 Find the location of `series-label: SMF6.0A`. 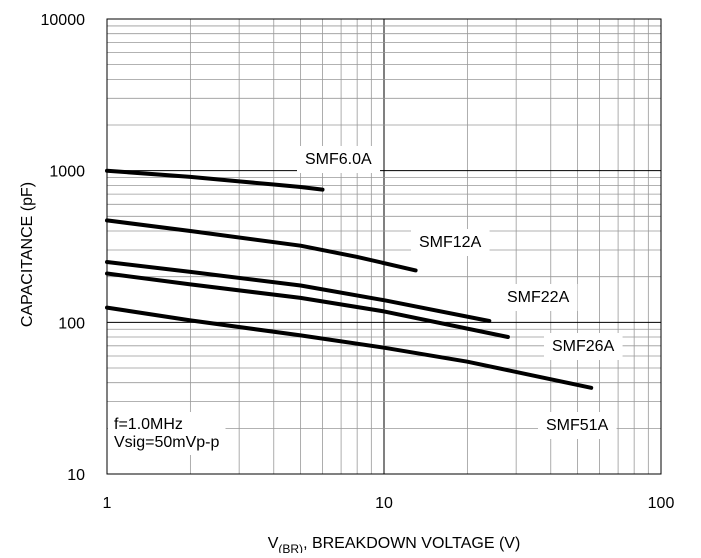

series-label: SMF6.0A is located at coordinates (338, 159).